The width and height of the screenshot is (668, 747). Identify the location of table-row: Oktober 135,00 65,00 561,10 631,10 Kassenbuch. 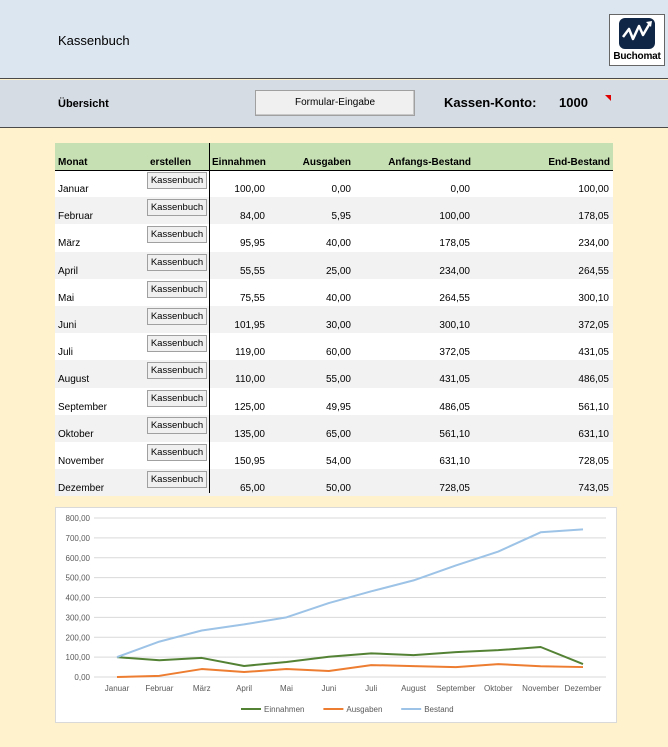
(334, 428).